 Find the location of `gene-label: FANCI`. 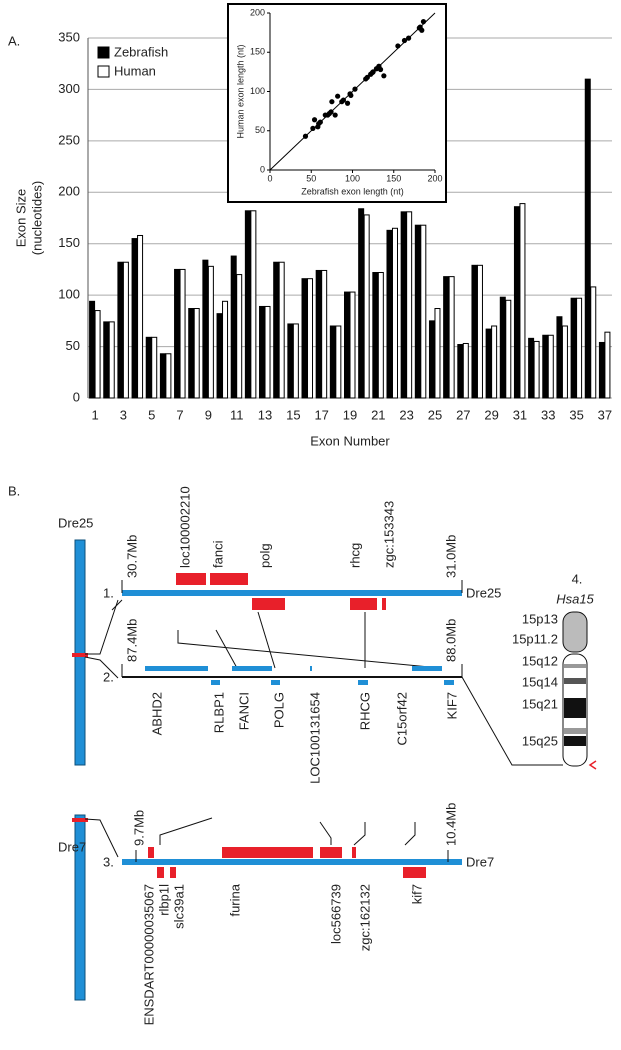

gene-label: FANCI is located at coordinates (243, 711).